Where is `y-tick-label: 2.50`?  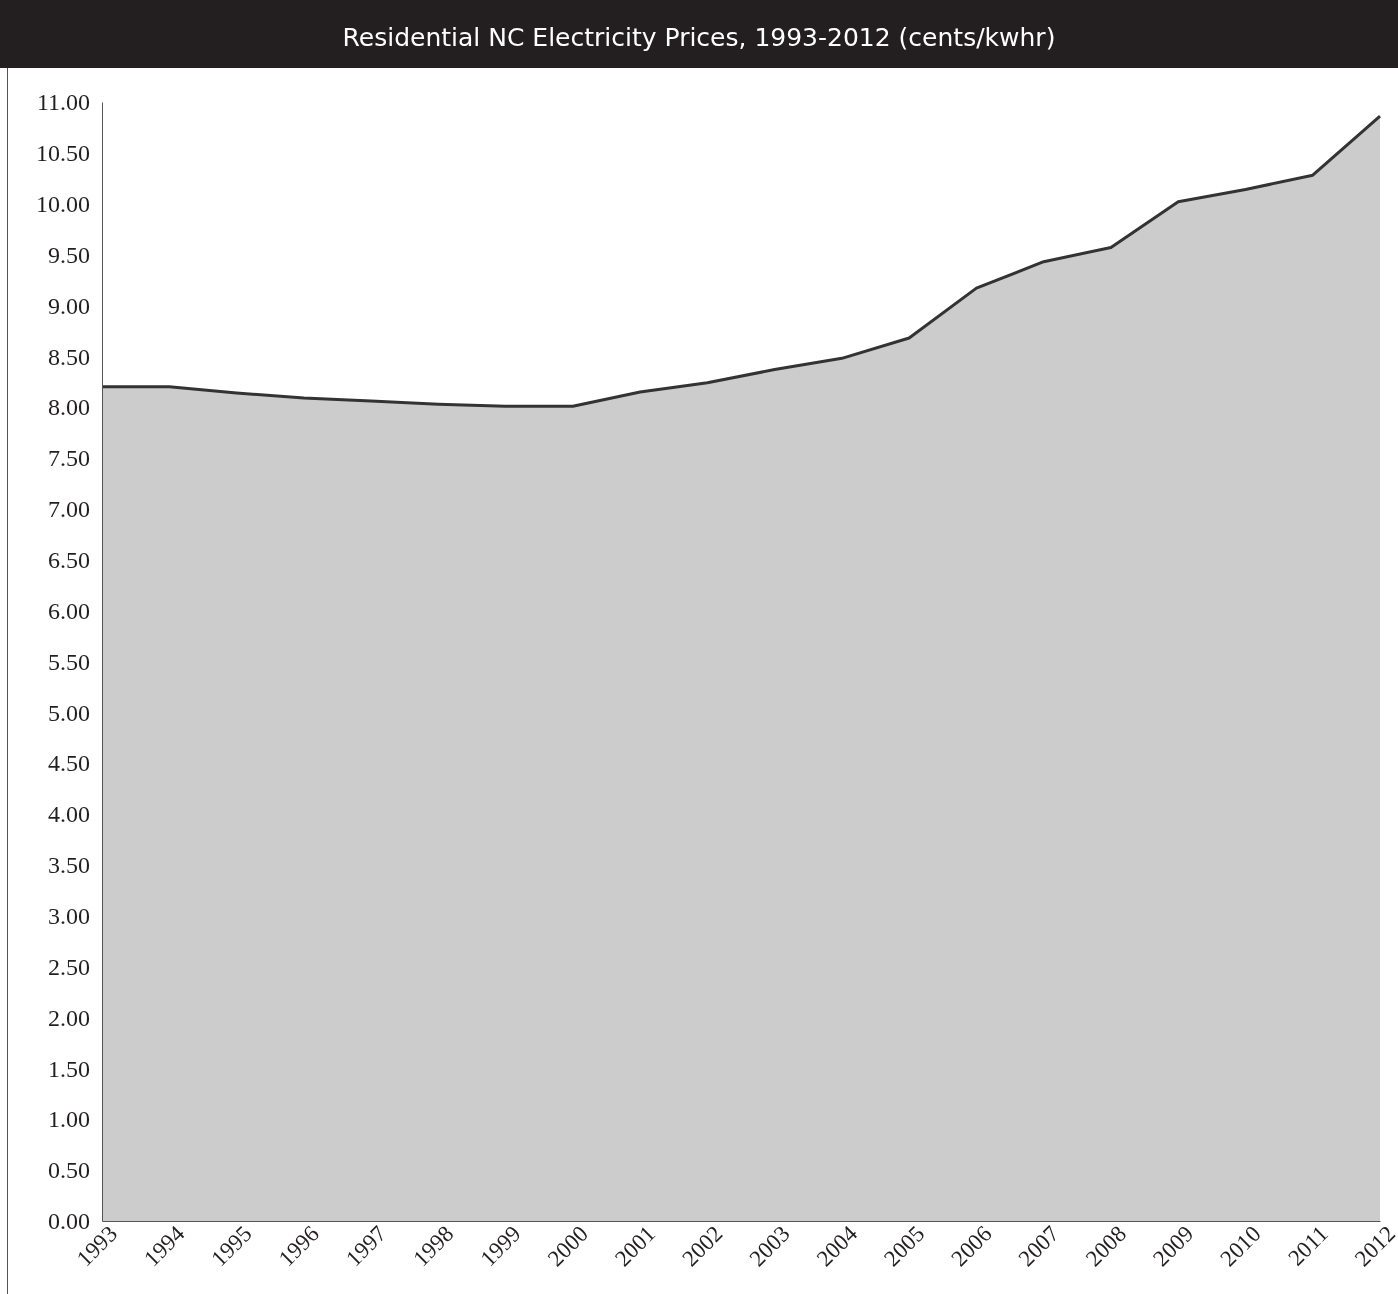 y-tick-label: 2.50 is located at coordinates (69, 966).